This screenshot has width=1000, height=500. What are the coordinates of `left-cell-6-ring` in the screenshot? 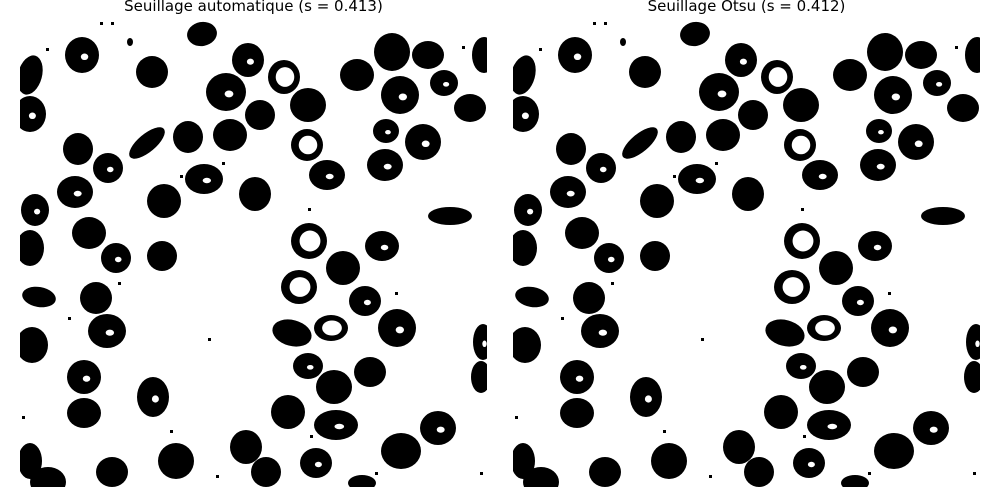 It's located at (285, 77).